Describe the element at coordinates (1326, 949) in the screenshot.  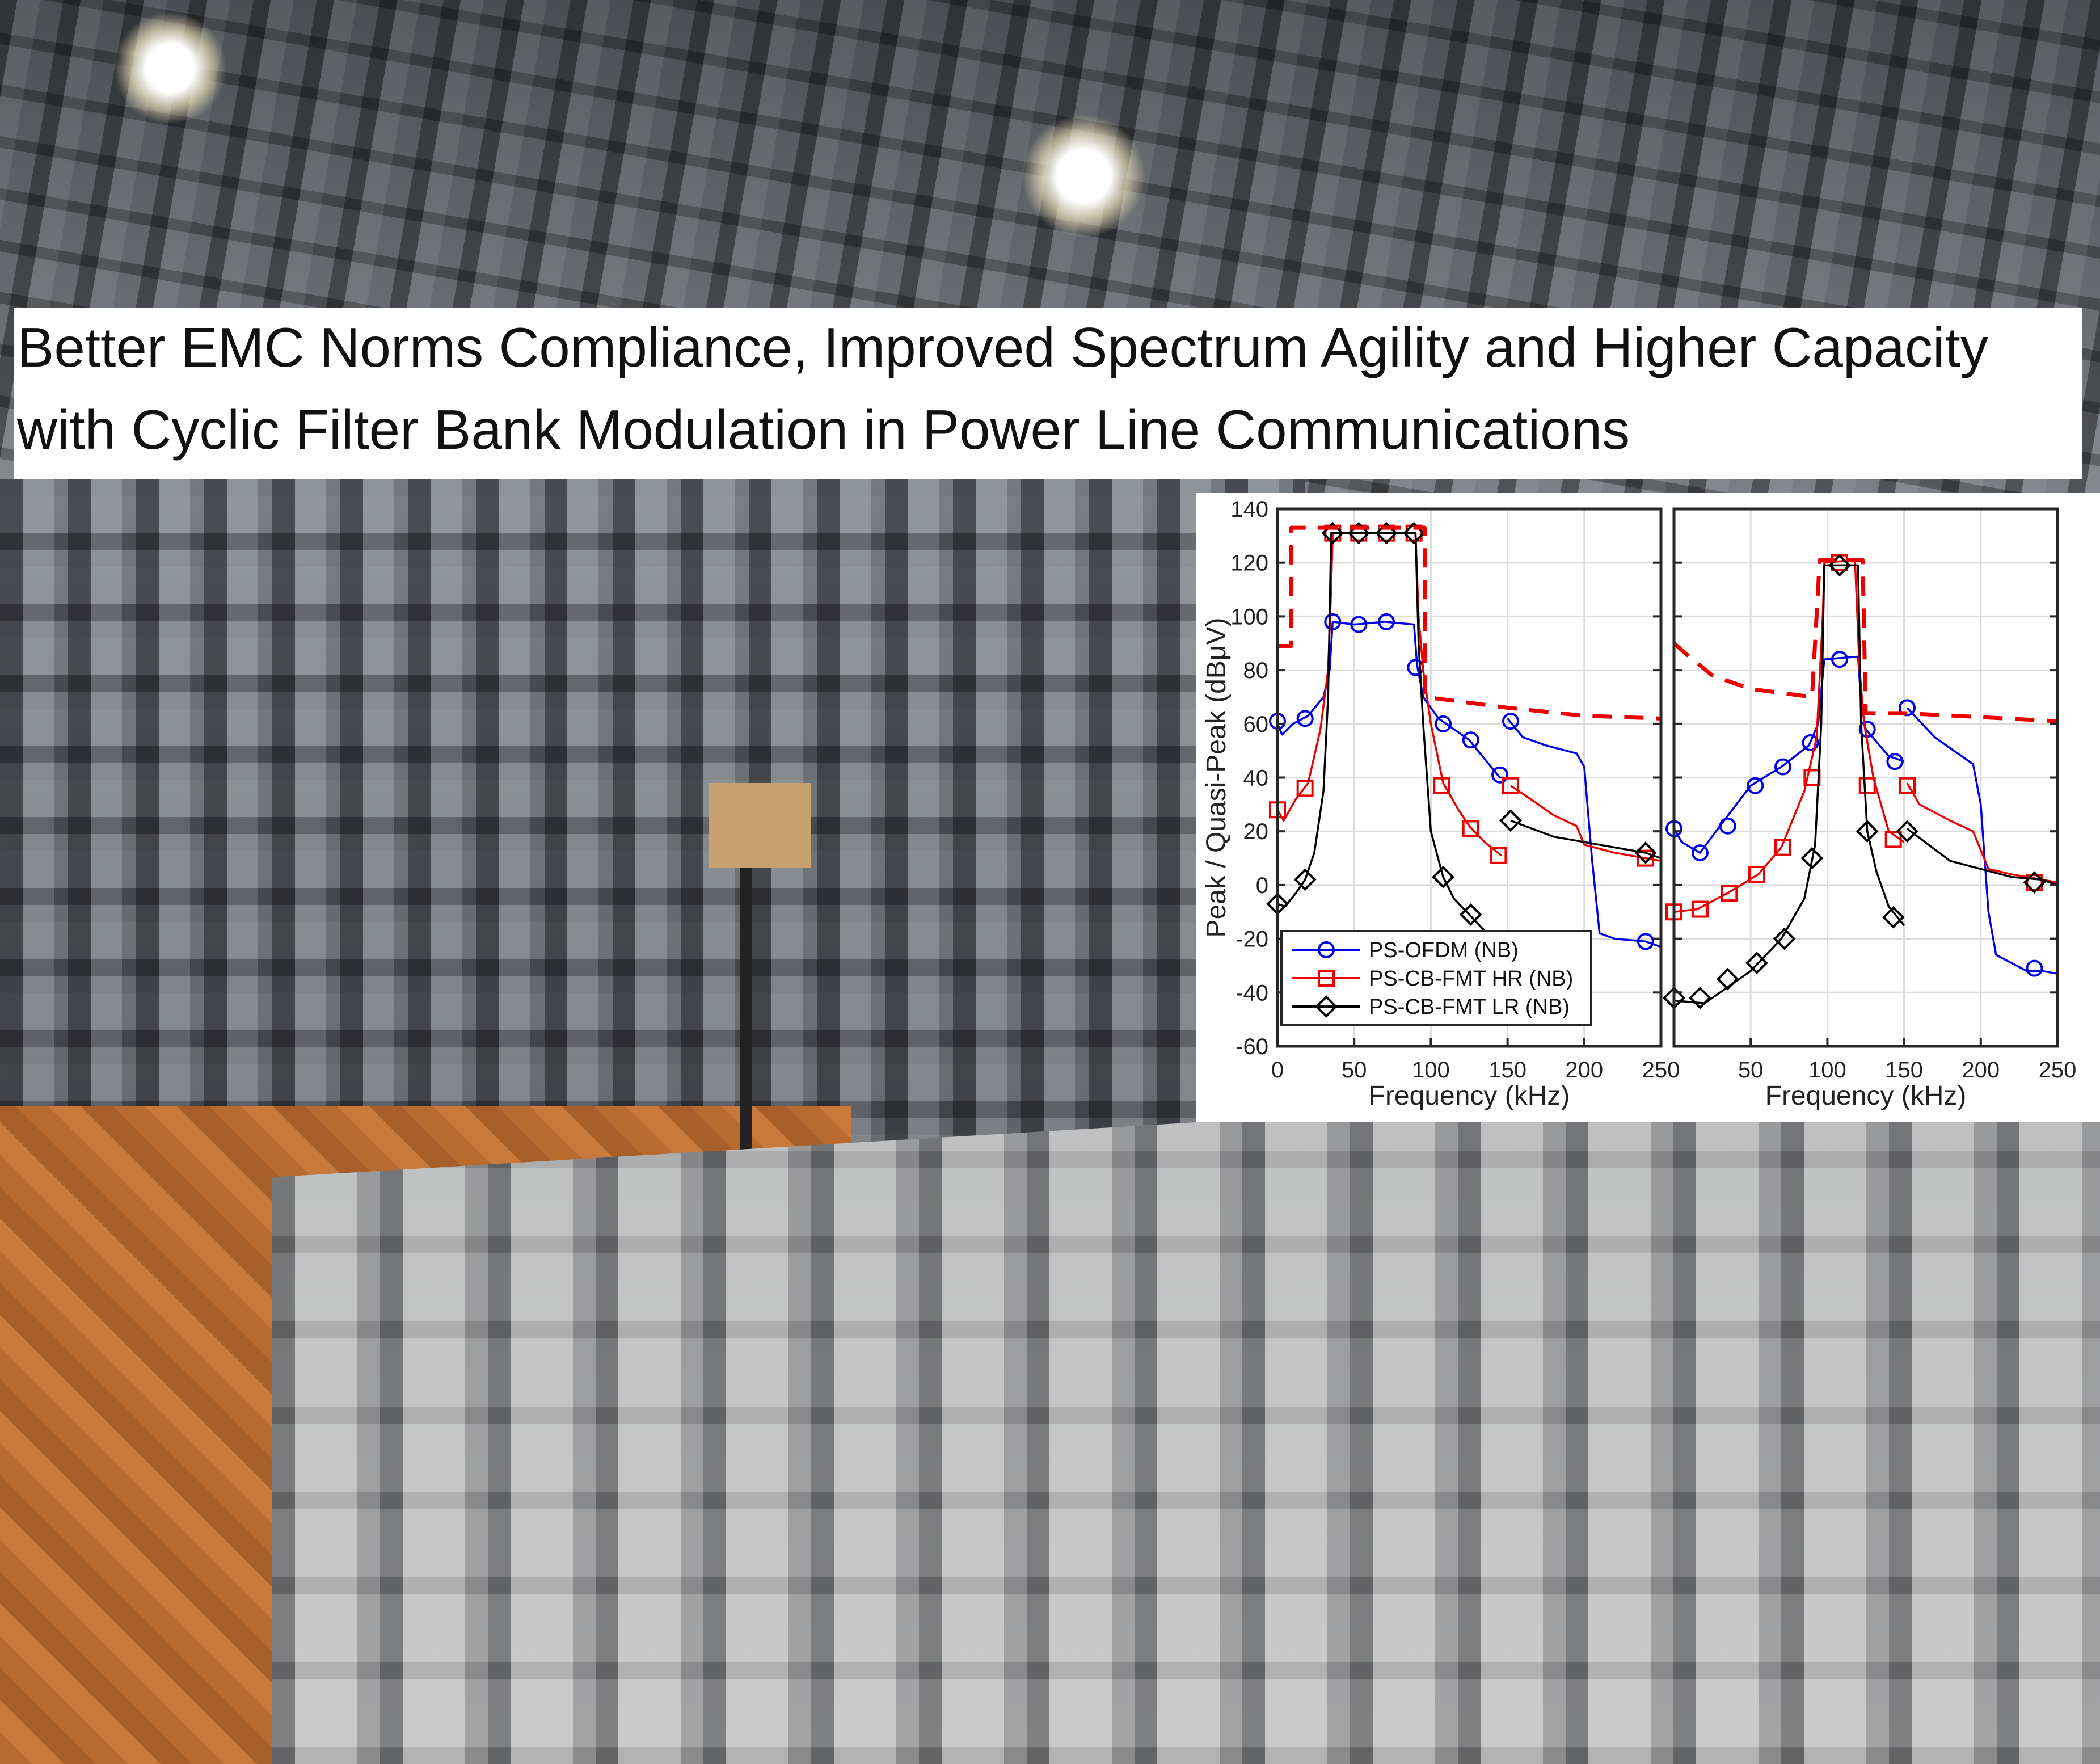
I see `legend-marker-ofdm` at that location.